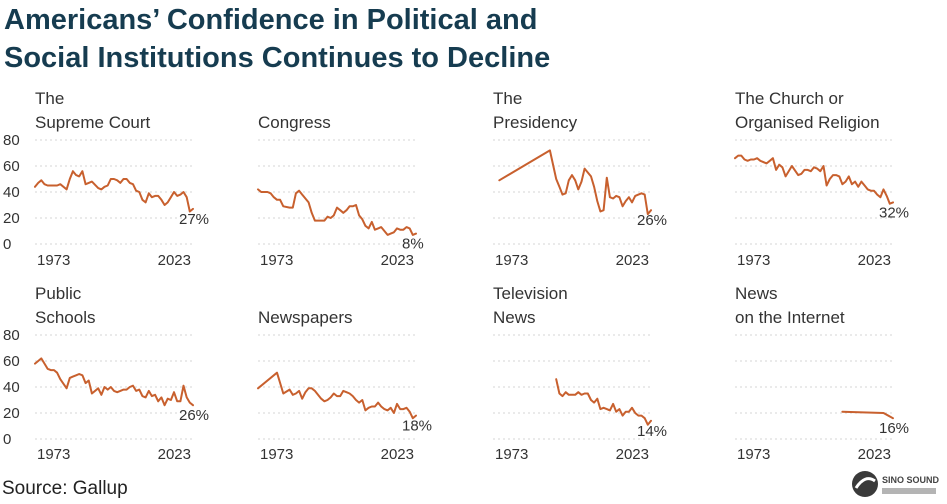 The image size is (947, 504). I want to click on end-value-label: 8%, so click(413, 244).